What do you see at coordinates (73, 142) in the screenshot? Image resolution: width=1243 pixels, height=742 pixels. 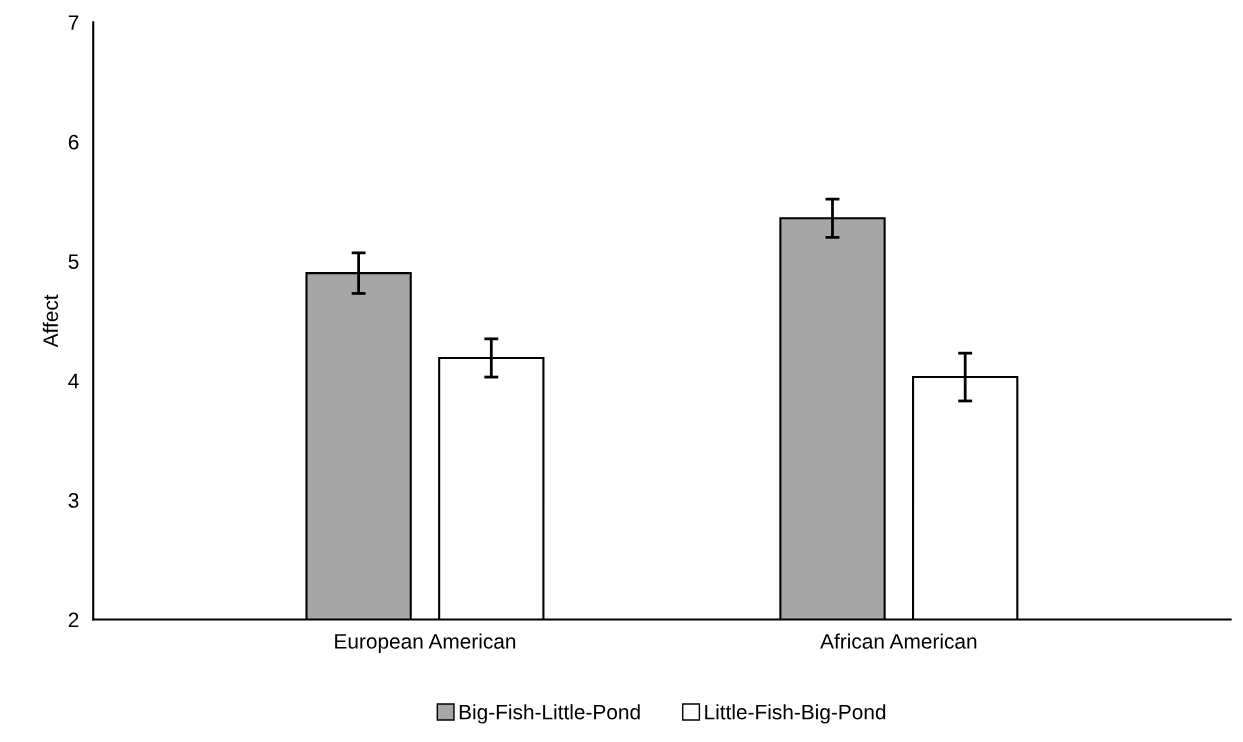 I see `y-tick-label: 6` at bounding box center [73, 142].